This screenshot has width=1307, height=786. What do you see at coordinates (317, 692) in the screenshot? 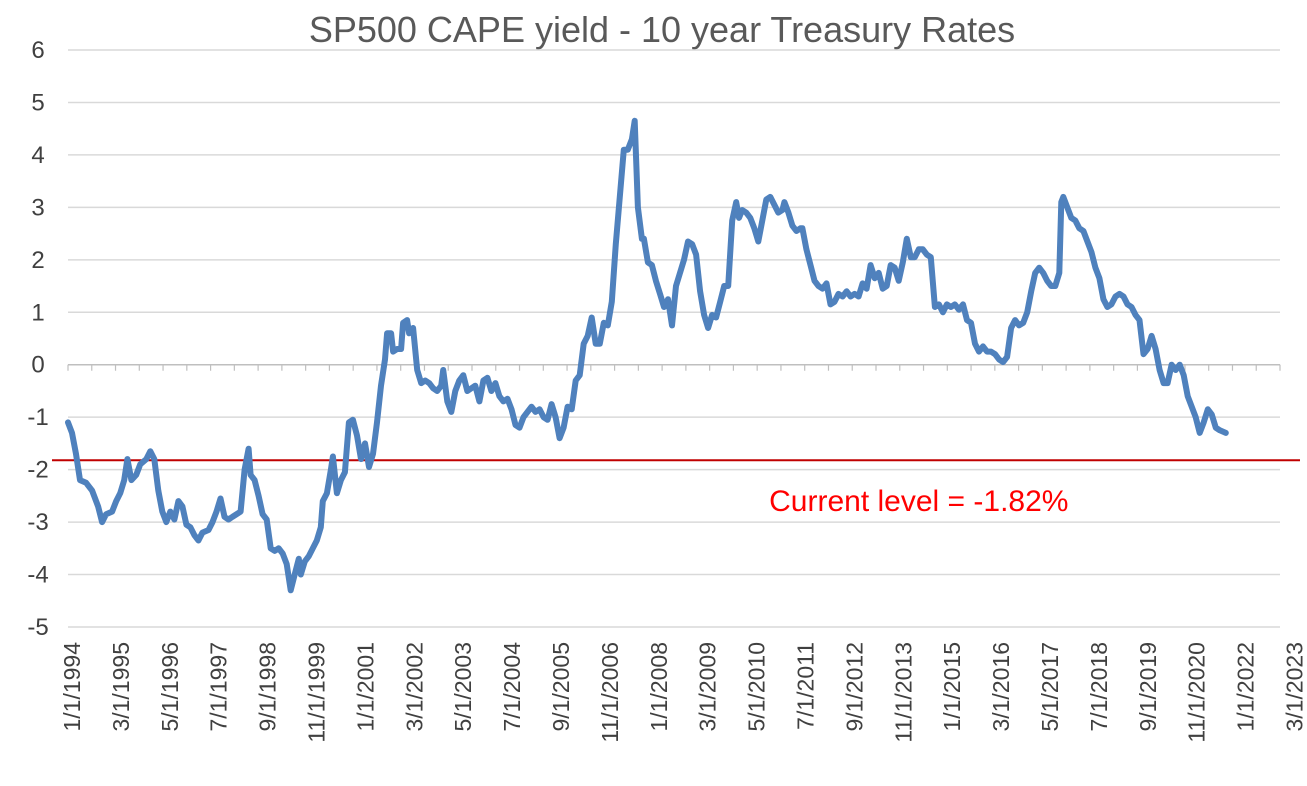
I see `x-tick-label: 11/1/1999` at bounding box center [317, 692].